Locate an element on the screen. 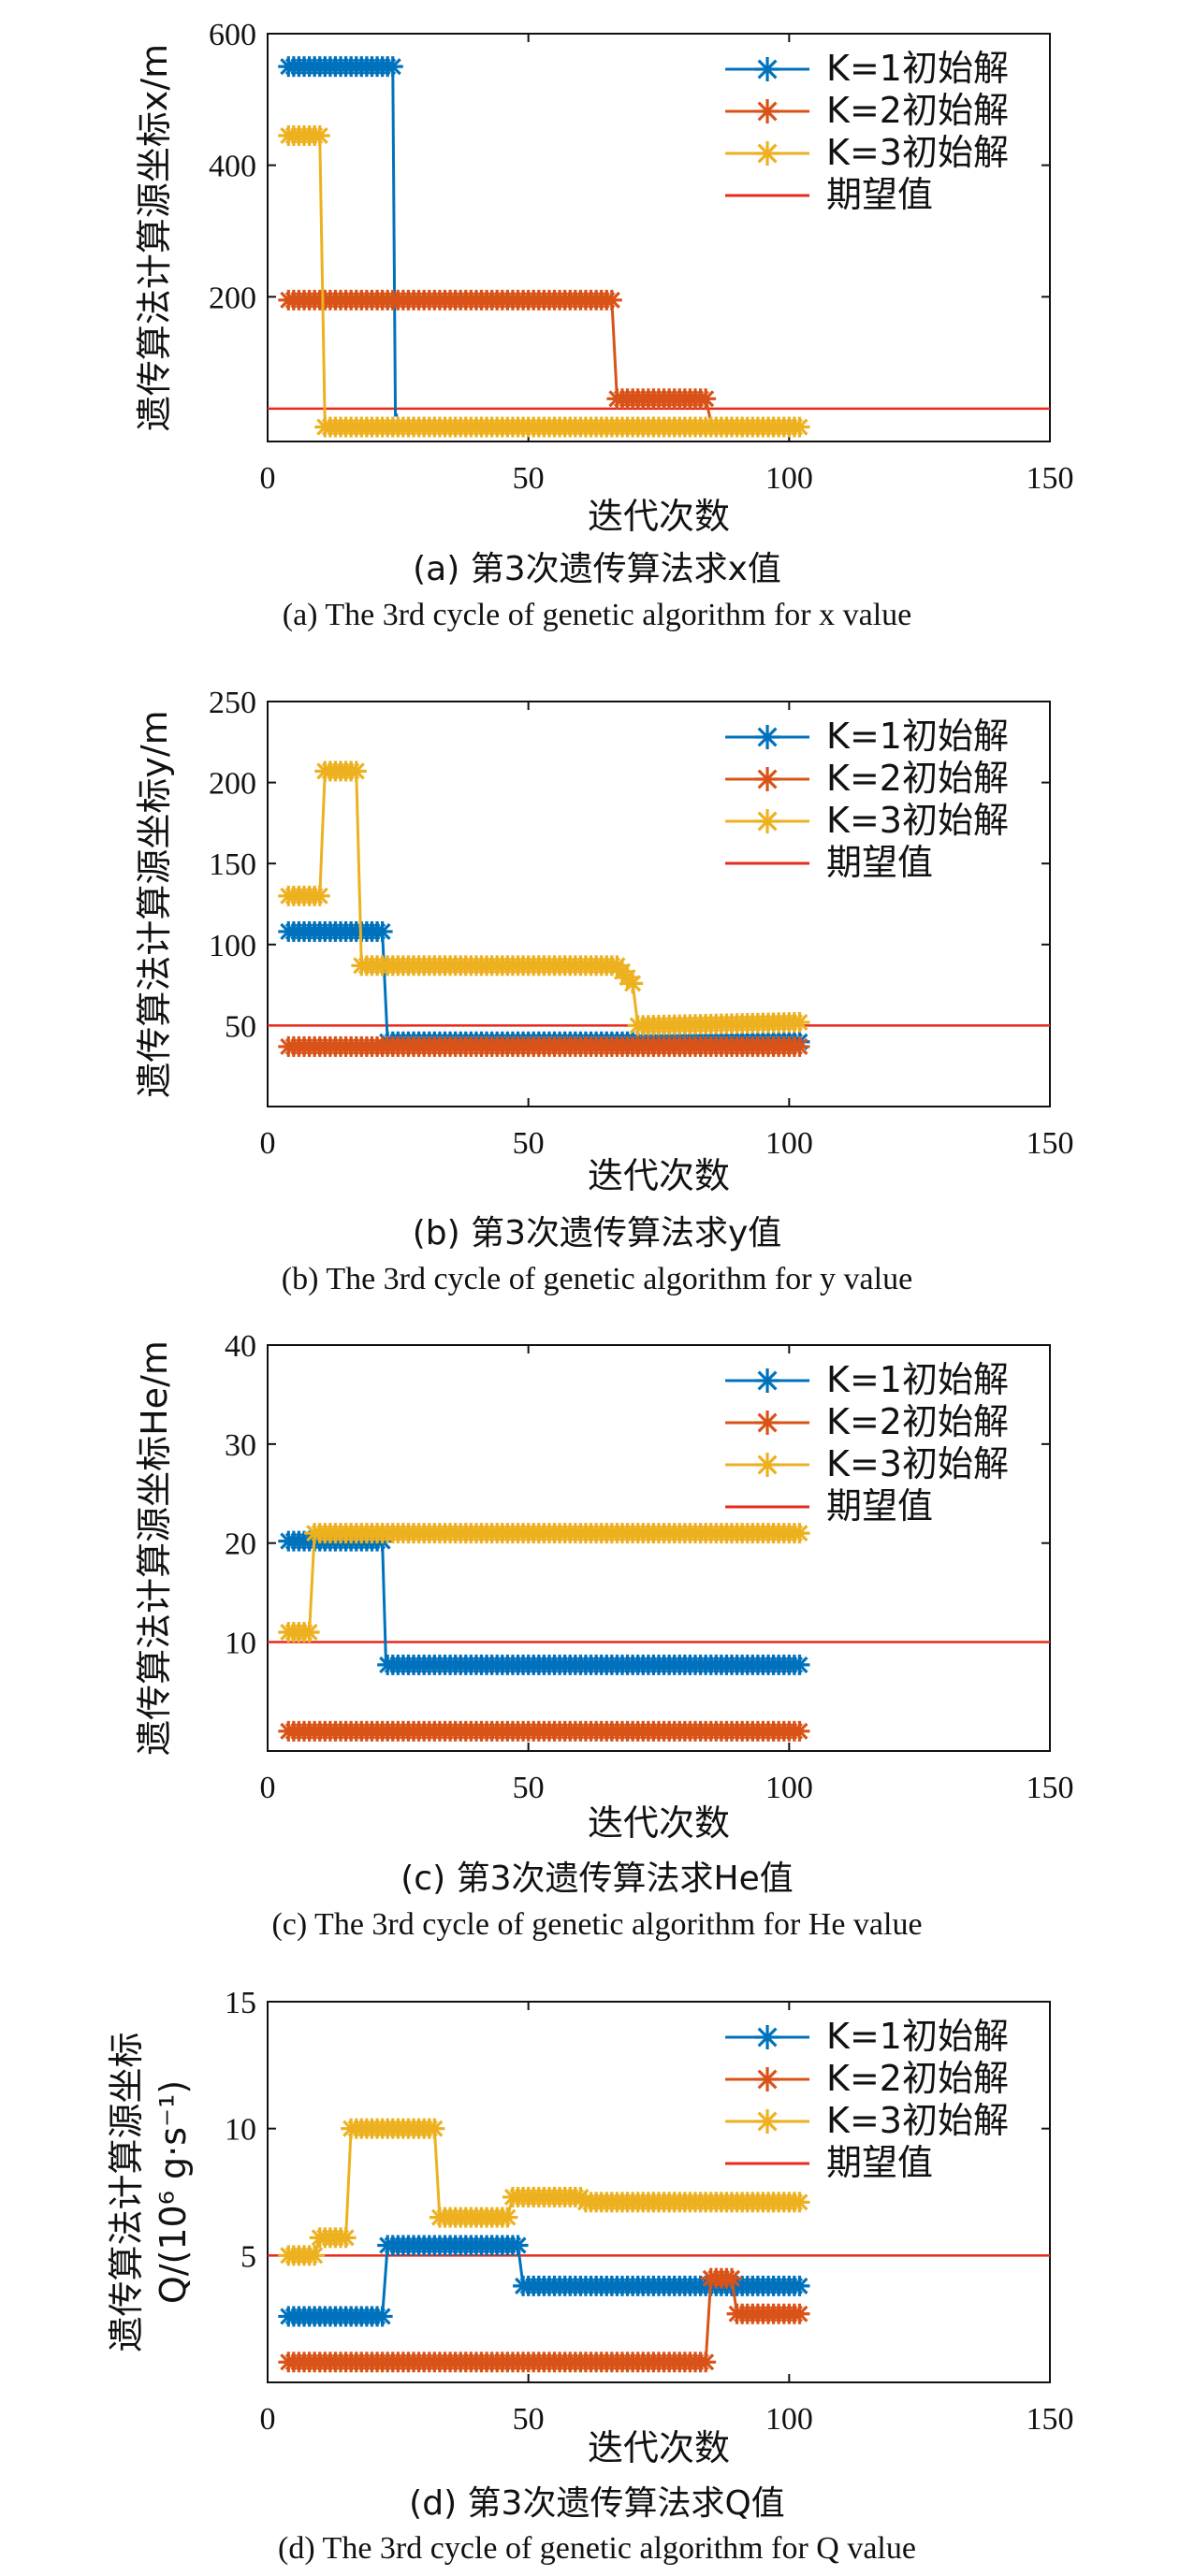 This screenshot has width=1194, height=2576. y-tick-label: 150 is located at coordinates (233, 864).